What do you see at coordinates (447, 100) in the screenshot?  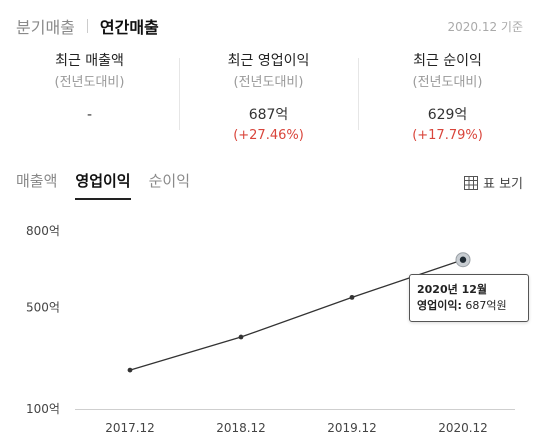 I see `summary-net-income: 최근 순이익 (전년도대비) 629억 (+17.79%)` at bounding box center [447, 100].